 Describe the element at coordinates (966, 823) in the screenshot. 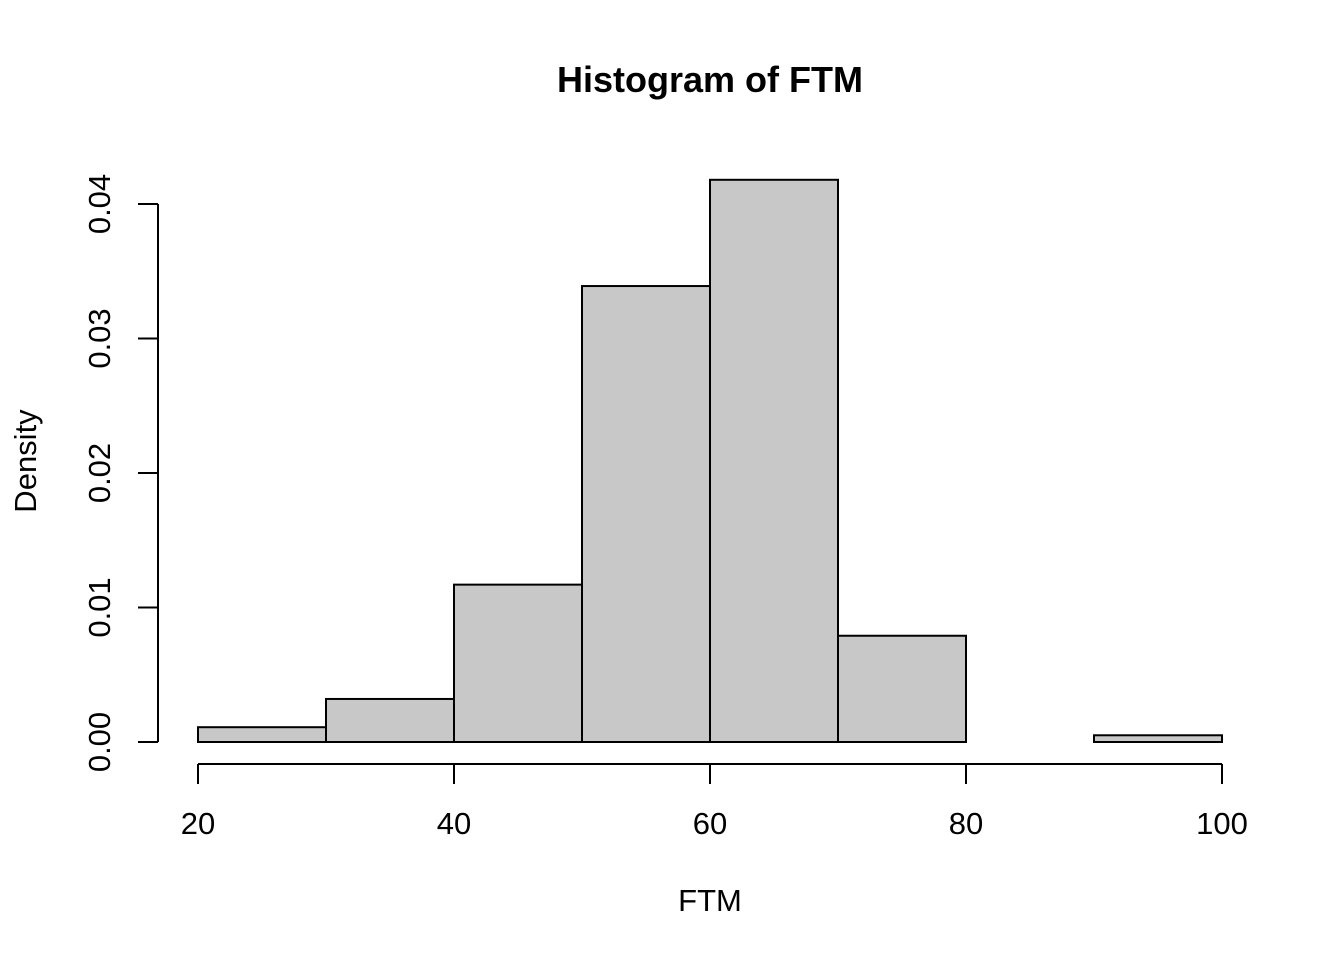

I see `x-tick-label: 80` at that location.